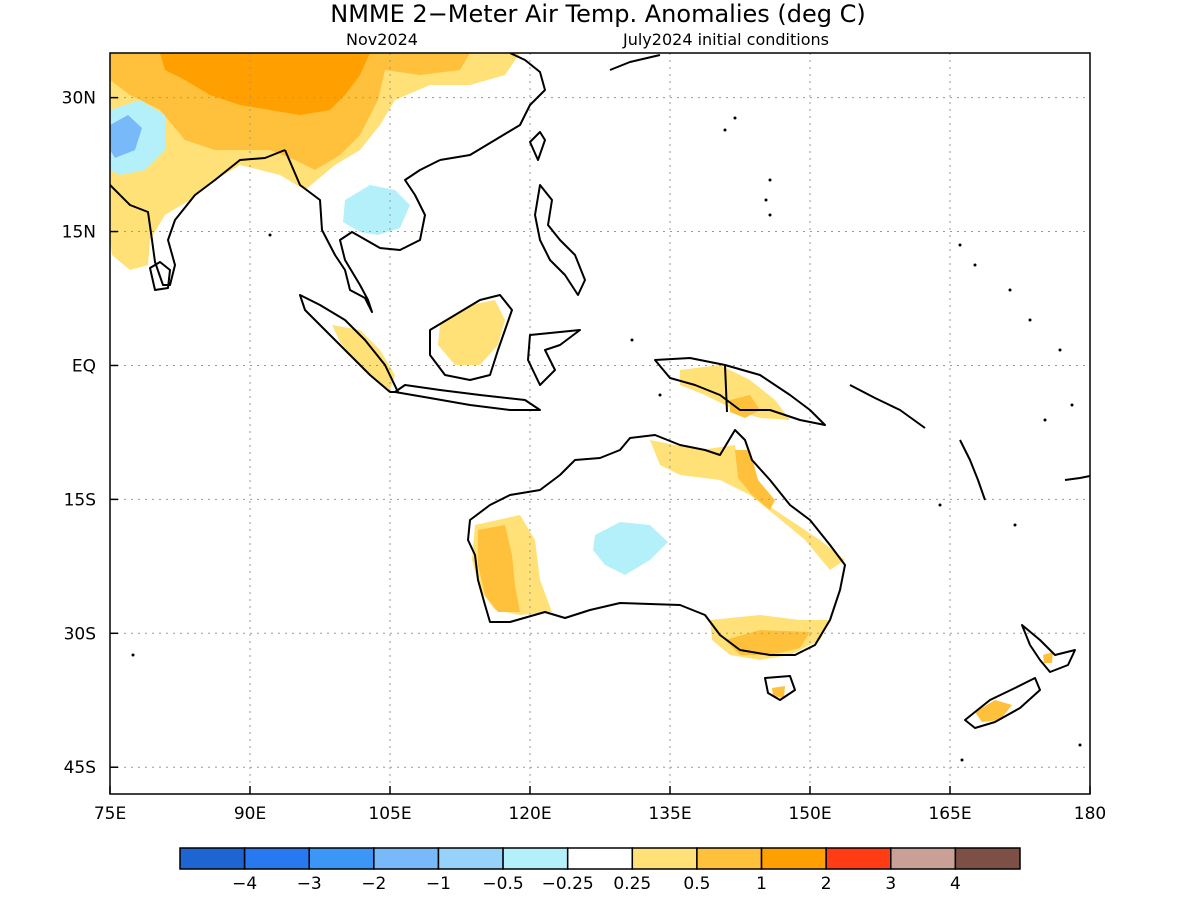 The height and width of the screenshot is (900, 1200). Describe the element at coordinates (993, 711) in the screenshot. I see `anomaly-region-new-zealand` at that location.